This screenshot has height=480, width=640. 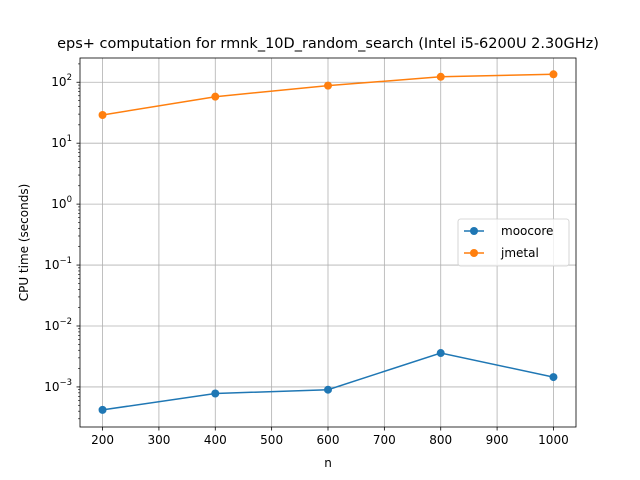 I want to click on x-tick-label: 300, so click(x=158, y=440).